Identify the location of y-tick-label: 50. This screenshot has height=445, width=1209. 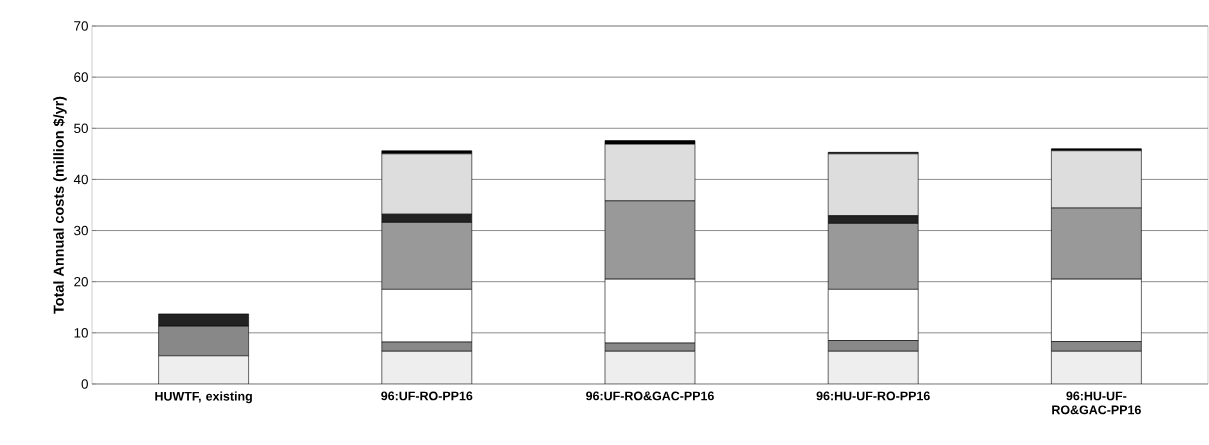
(81, 128).